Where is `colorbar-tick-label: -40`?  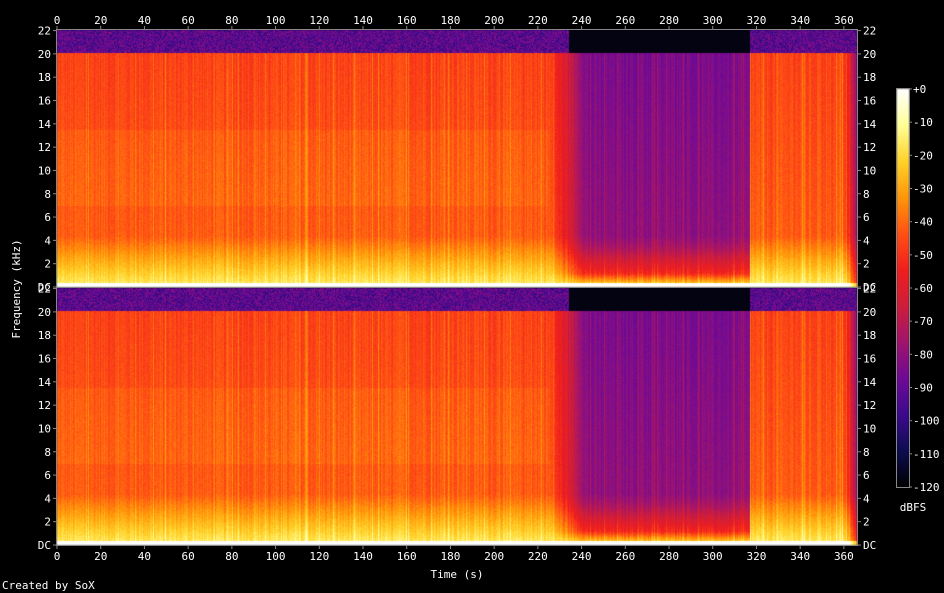 colorbar-tick-label: -40 is located at coordinates (923, 222).